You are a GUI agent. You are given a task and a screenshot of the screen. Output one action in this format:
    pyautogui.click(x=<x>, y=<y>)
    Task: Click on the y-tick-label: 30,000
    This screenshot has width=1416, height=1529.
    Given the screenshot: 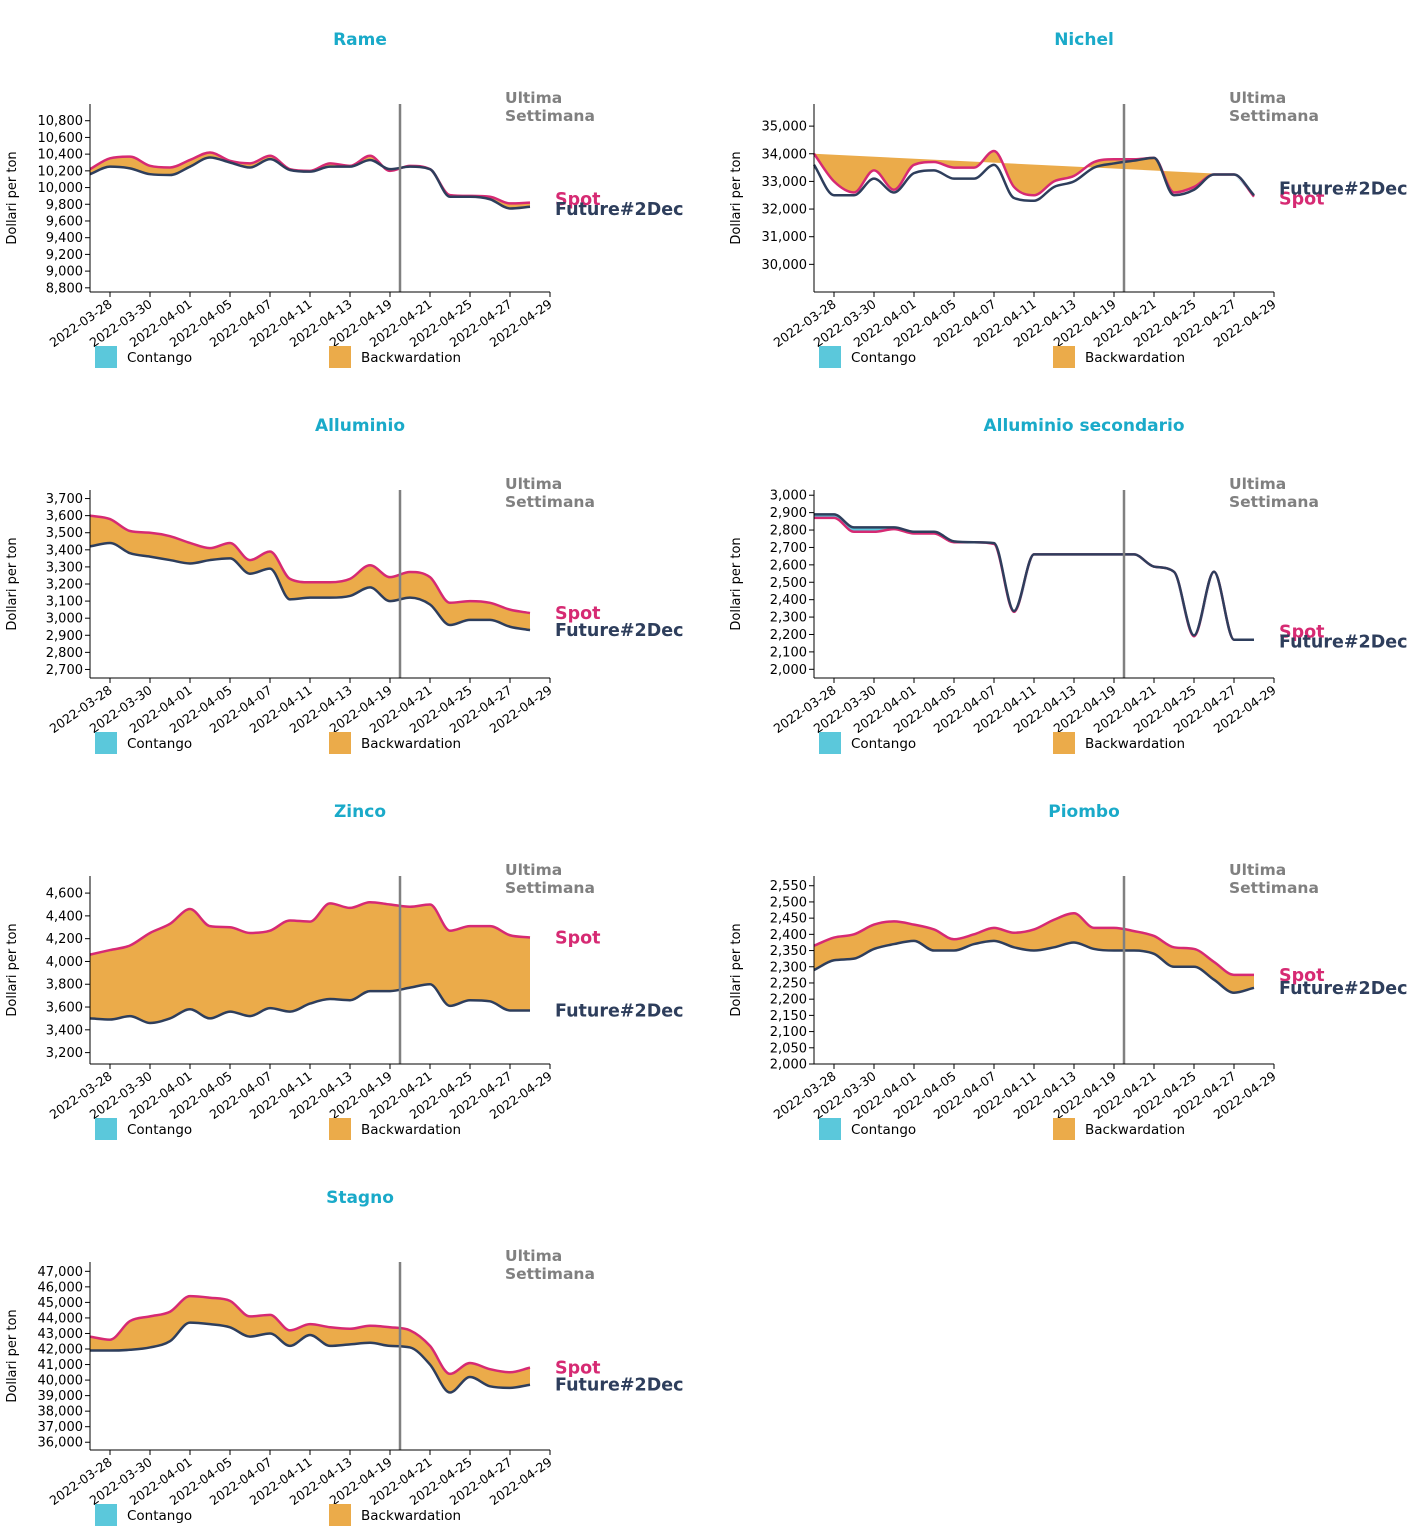 What is the action you would take?
    pyautogui.click(x=785, y=265)
    